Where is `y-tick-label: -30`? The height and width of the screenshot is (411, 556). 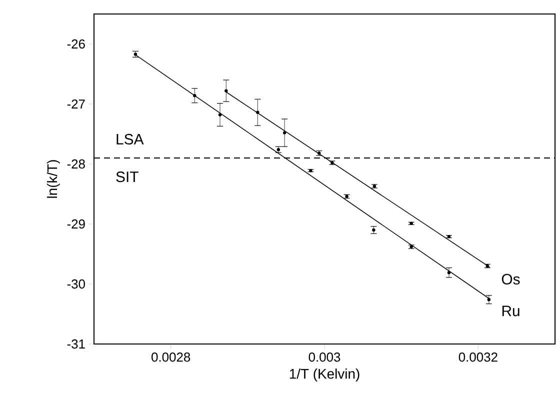 y-tick-label: -30 is located at coordinates (76, 284).